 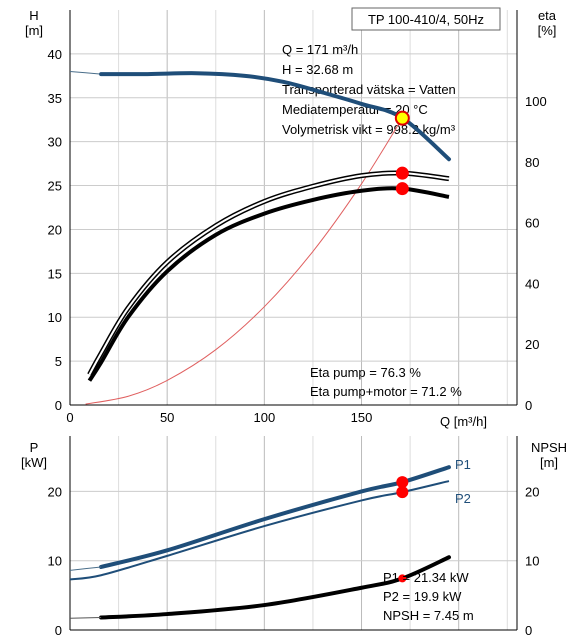 What do you see at coordinates (55, 491) in the screenshot?
I see `bottom-left-tick-label: 20` at bounding box center [55, 491].